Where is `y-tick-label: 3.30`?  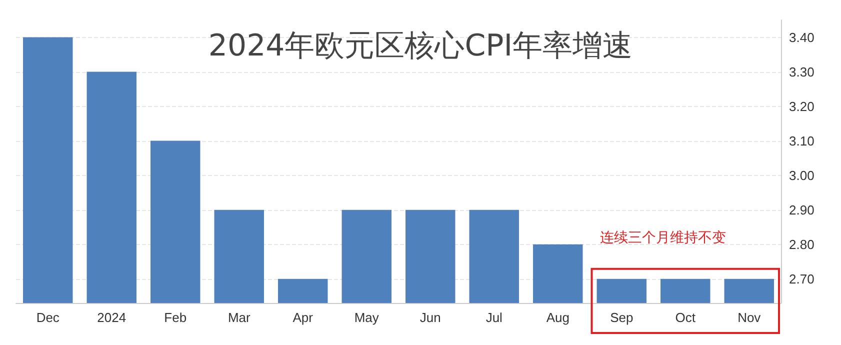
y-tick-label: 3.30 is located at coordinates (801, 72).